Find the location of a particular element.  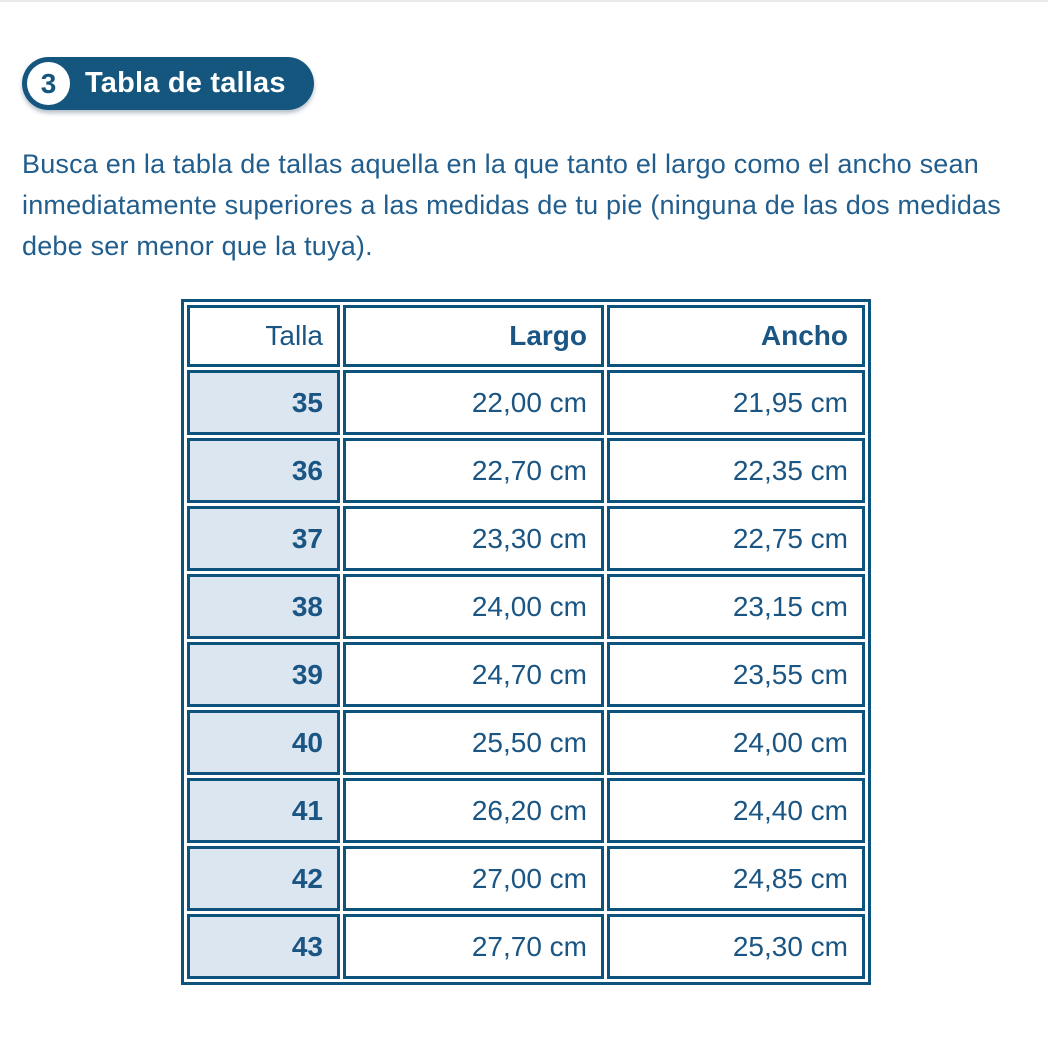

top-divider is located at coordinates (524, 1).